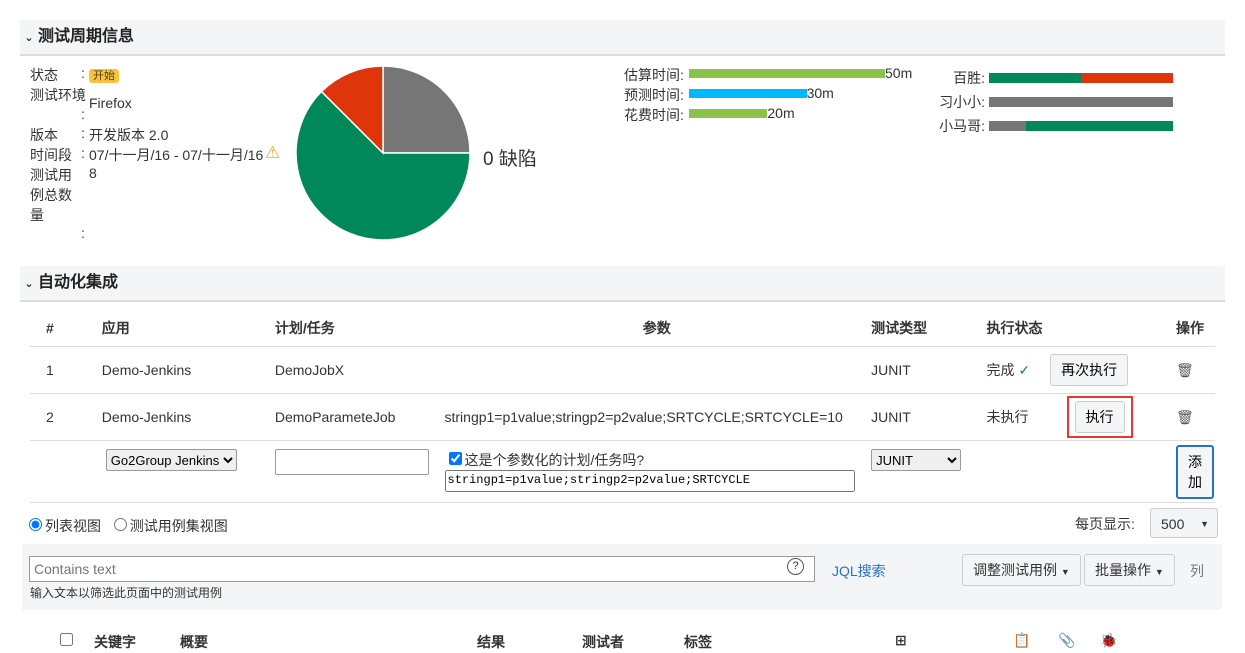 The width and height of the screenshot is (1245, 653). Describe the element at coordinates (1197, 571) in the screenshot. I see `columns-button: 列` at that location.